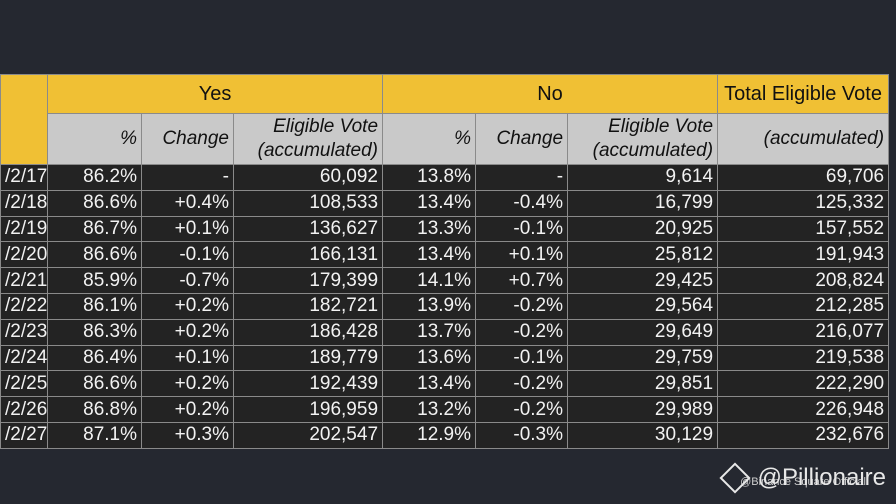  Describe the element at coordinates (94, 177) in the screenshot. I see `yes-pct-cell: 86.2%` at that location.